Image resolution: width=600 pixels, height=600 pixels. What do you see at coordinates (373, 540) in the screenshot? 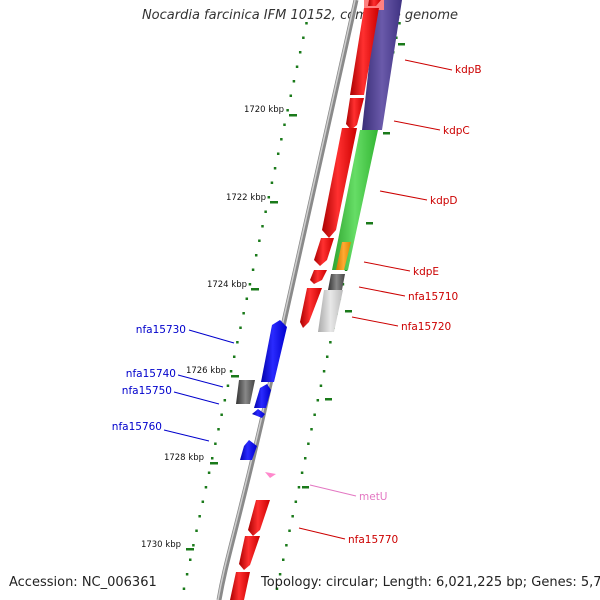
I see `gene-label-nfa15770: nfa15770` at bounding box center [373, 540].